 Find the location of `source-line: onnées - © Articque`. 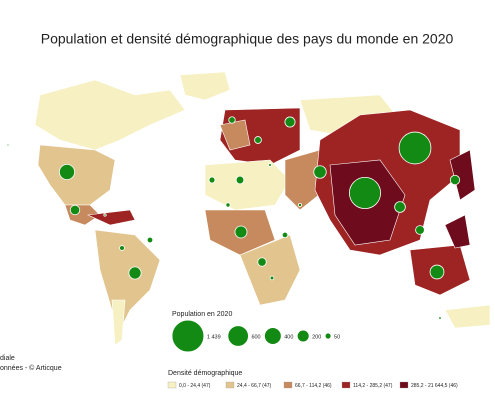

source-line: onnées - © Articque is located at coordinates (31, 368).